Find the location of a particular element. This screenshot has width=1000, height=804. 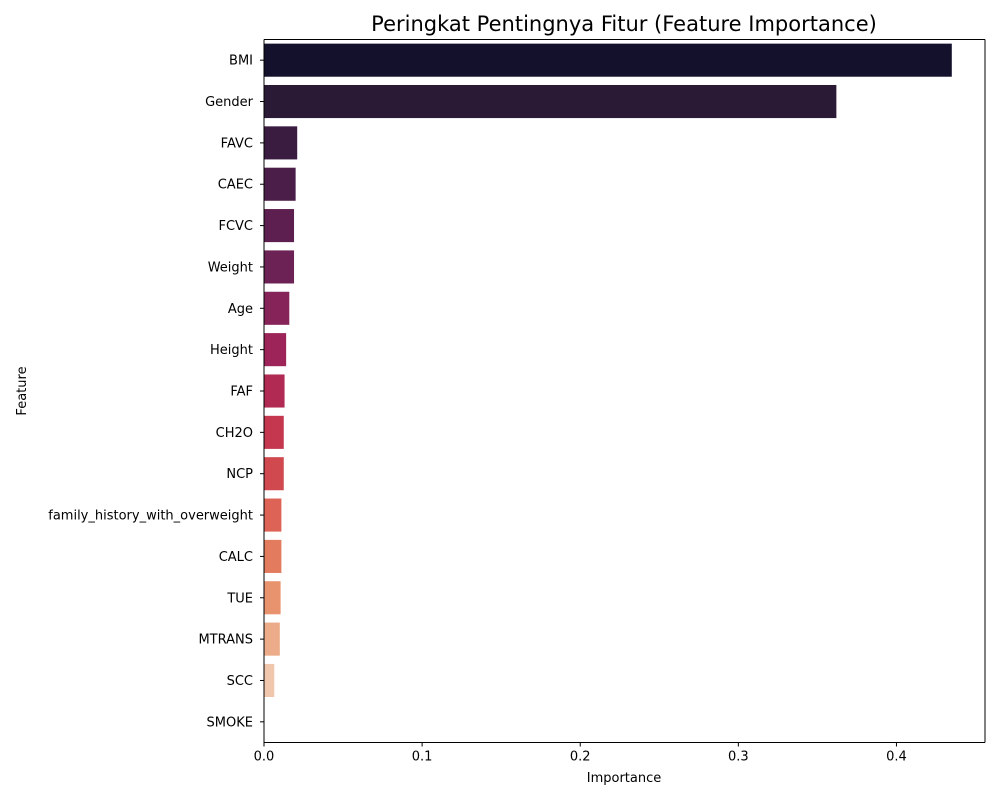

y-tick-label: MTRANS is located at coordinates (225, 640).